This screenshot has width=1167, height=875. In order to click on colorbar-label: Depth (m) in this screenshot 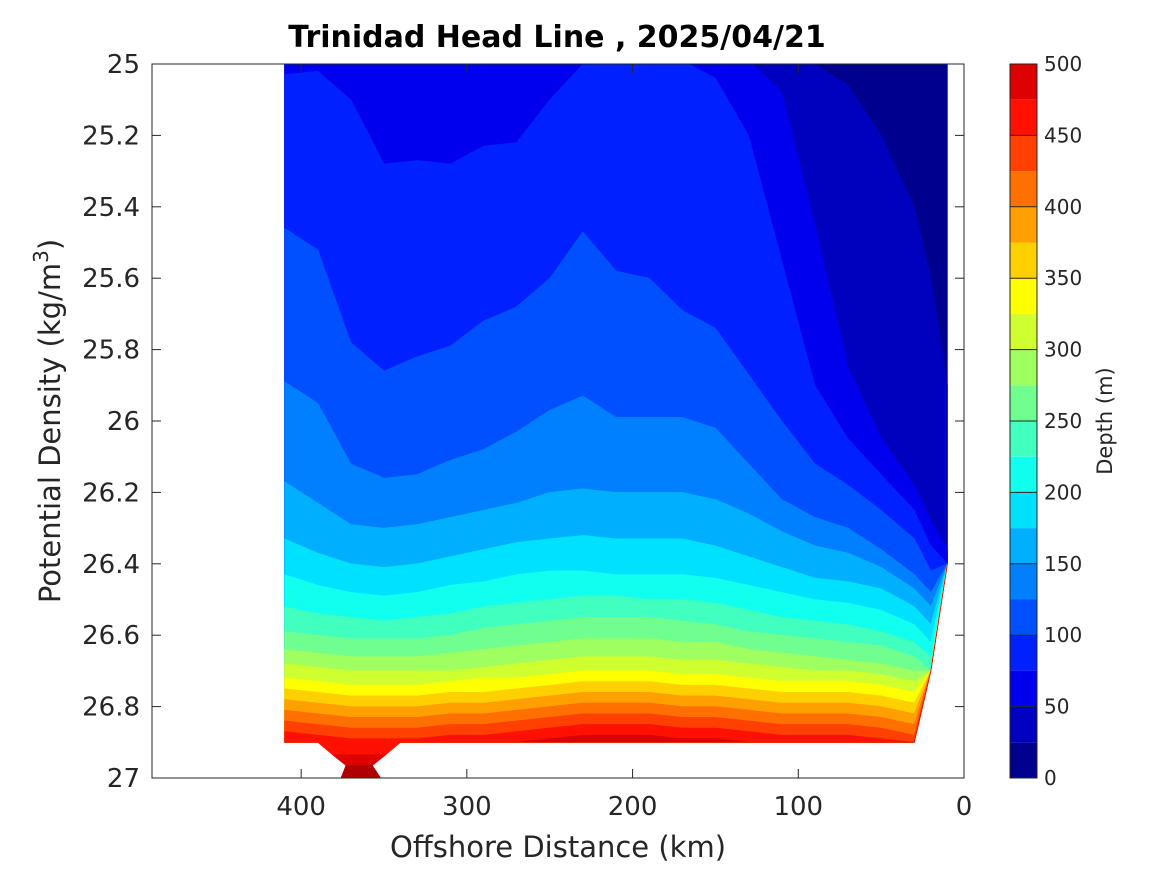, I will do `click(1105, 420)`.